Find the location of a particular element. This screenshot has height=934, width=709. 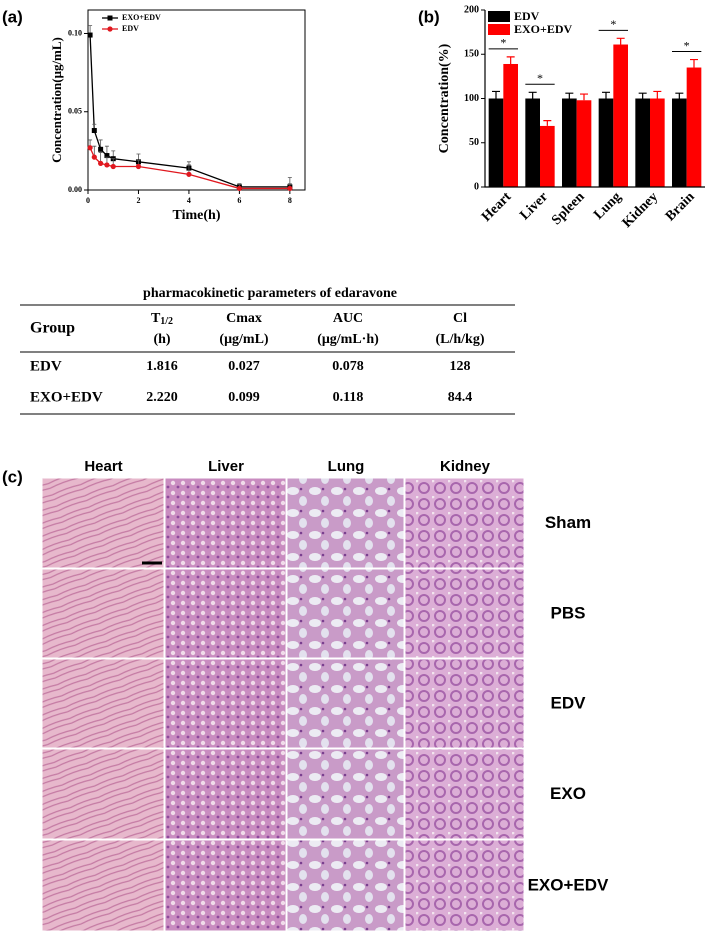

y-tick-label: 0 is located at coordinates (476, 186).